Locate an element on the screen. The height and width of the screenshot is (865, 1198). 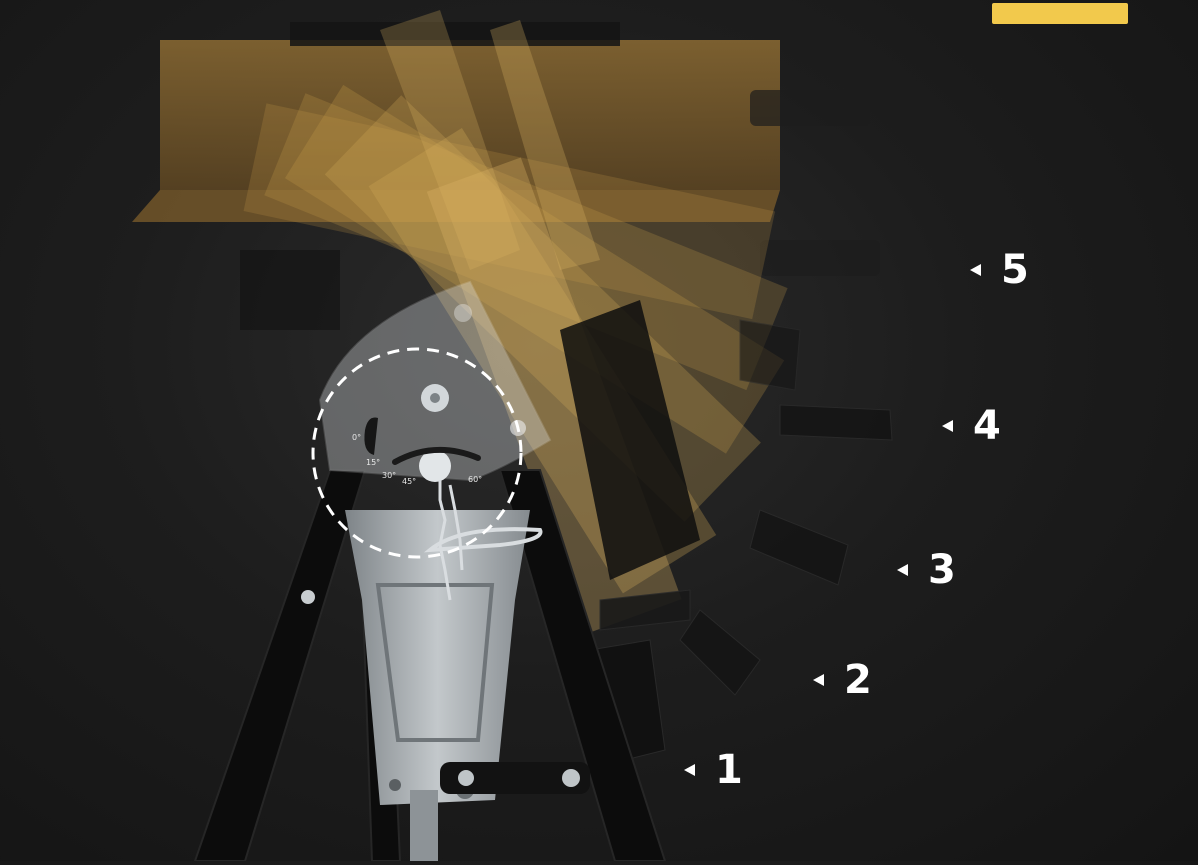
dial-mark-15: 15° is located at coordinates (373, 462).